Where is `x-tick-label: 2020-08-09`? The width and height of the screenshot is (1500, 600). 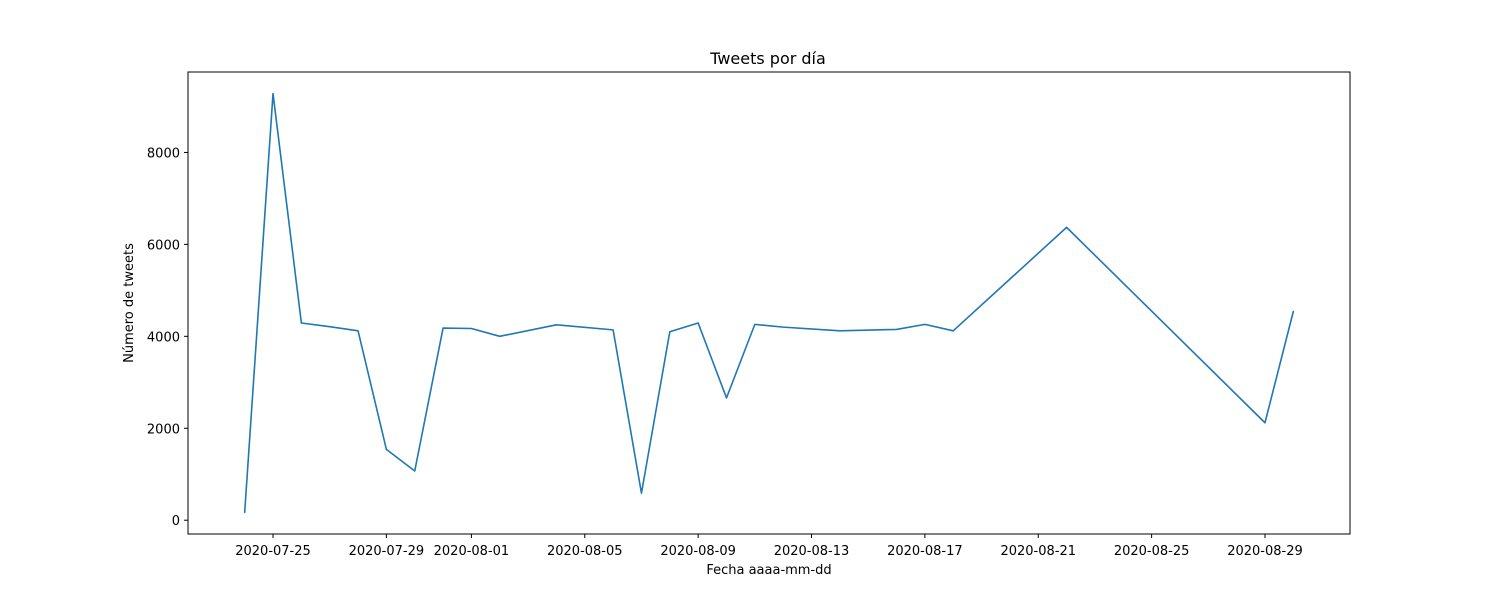
x-tick-label: 2020-08-09 is located at coordinates (698, 551).